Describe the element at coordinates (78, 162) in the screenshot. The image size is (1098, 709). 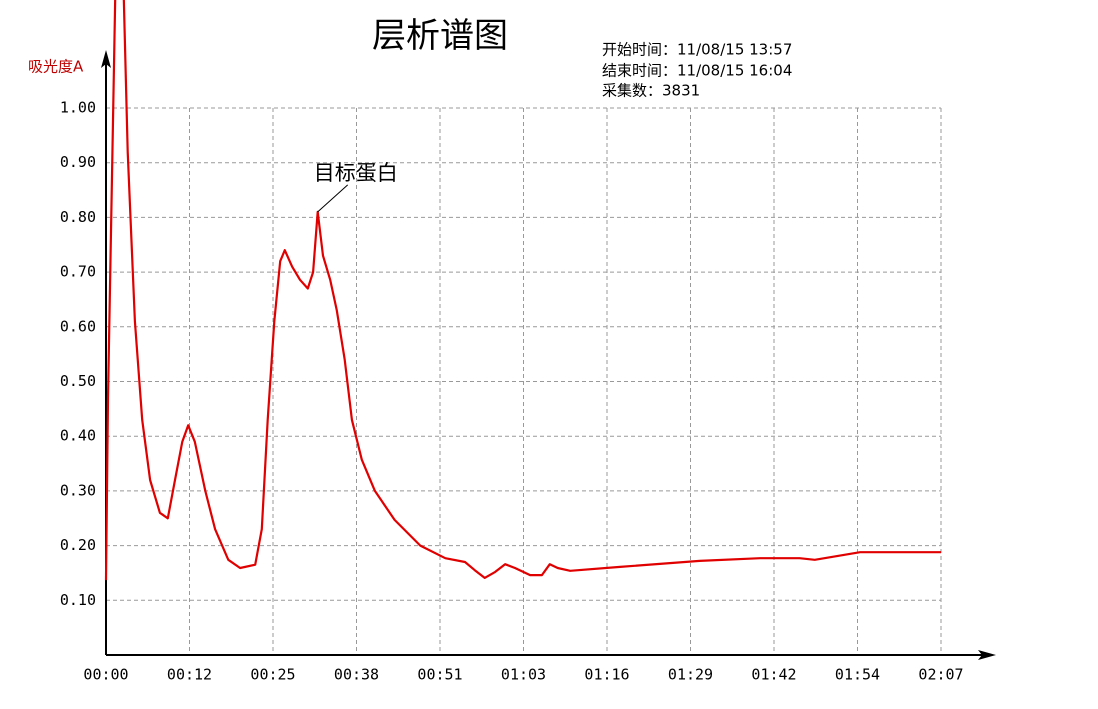
I see `y-tick-label: 0.90` at that location.